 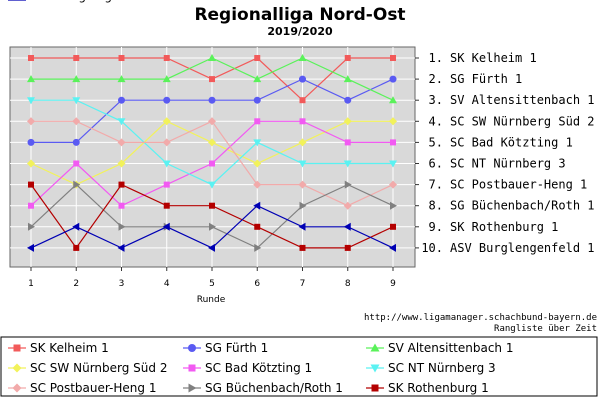 I want to click on legend-item: SG Büchenbach/Roth 1, so click(x=263, y=388).